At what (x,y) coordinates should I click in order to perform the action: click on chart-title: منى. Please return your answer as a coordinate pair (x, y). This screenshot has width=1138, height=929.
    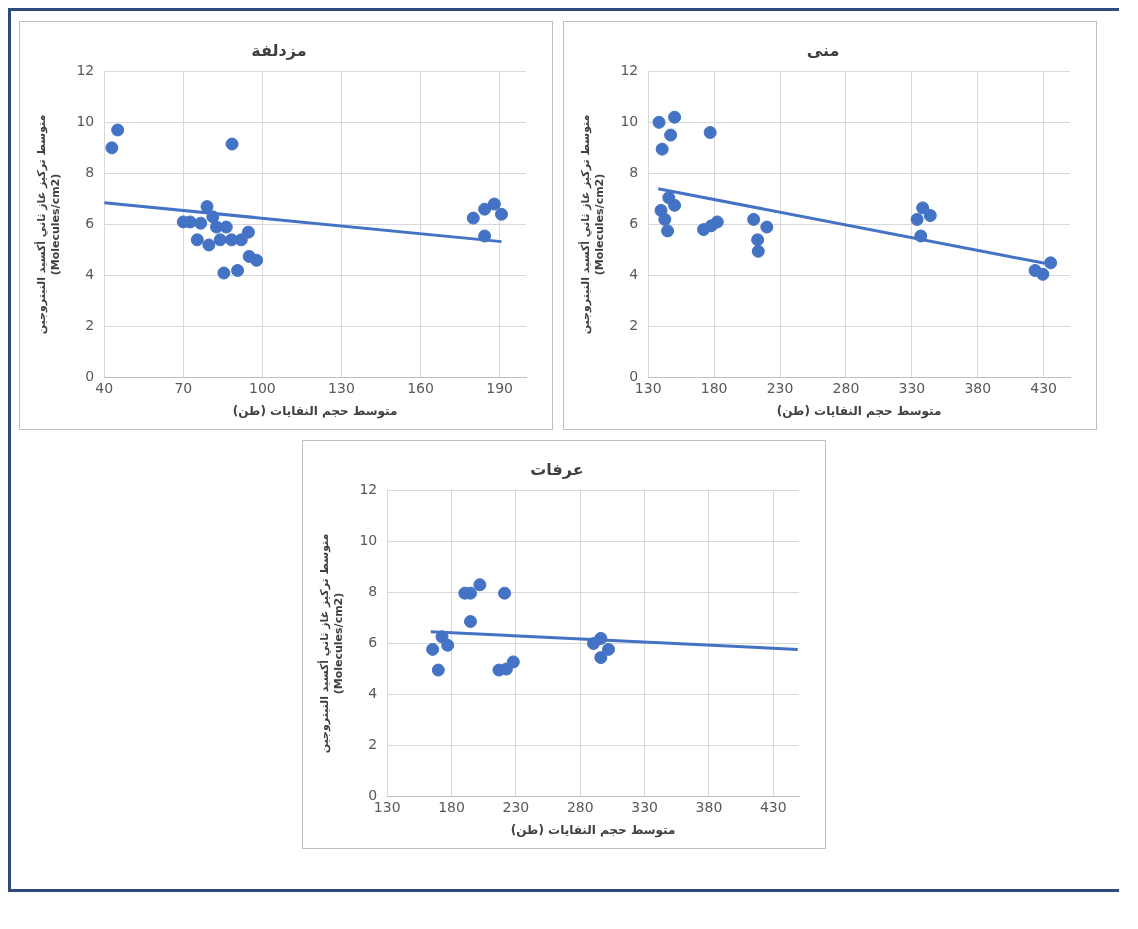
    Looking at the image, I should click on (823, 50).